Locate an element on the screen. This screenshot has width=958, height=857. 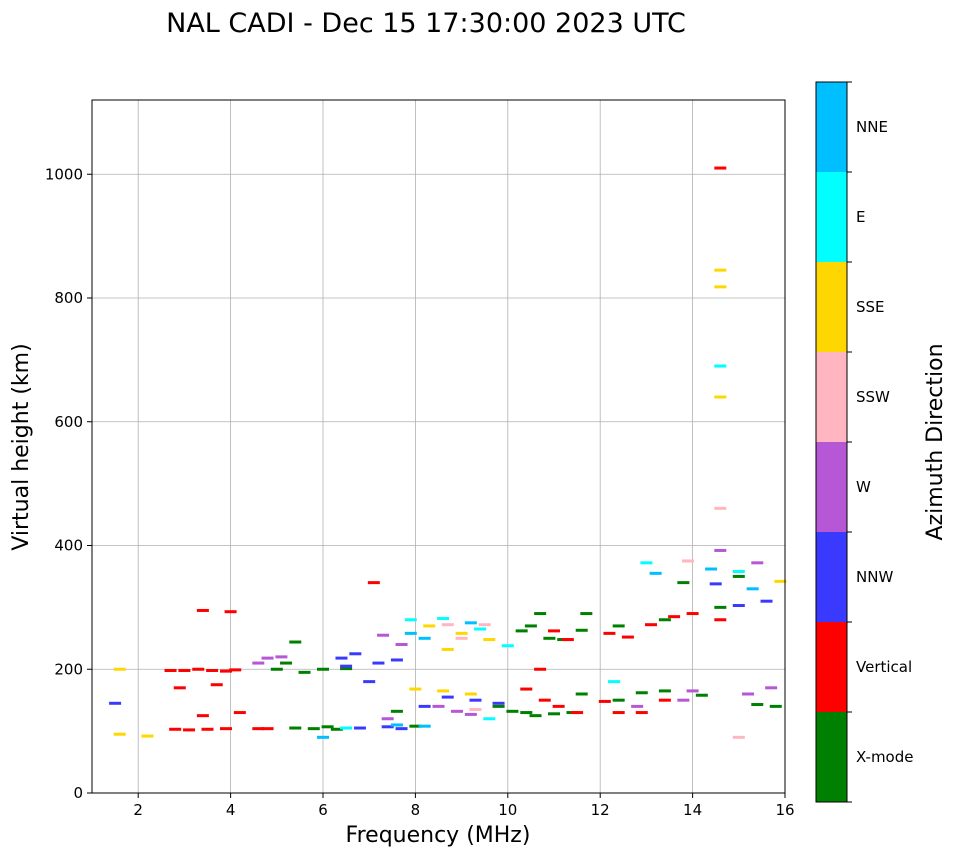
colorbar-label-x-mode: X-mode is located at coordinates (884, 757).